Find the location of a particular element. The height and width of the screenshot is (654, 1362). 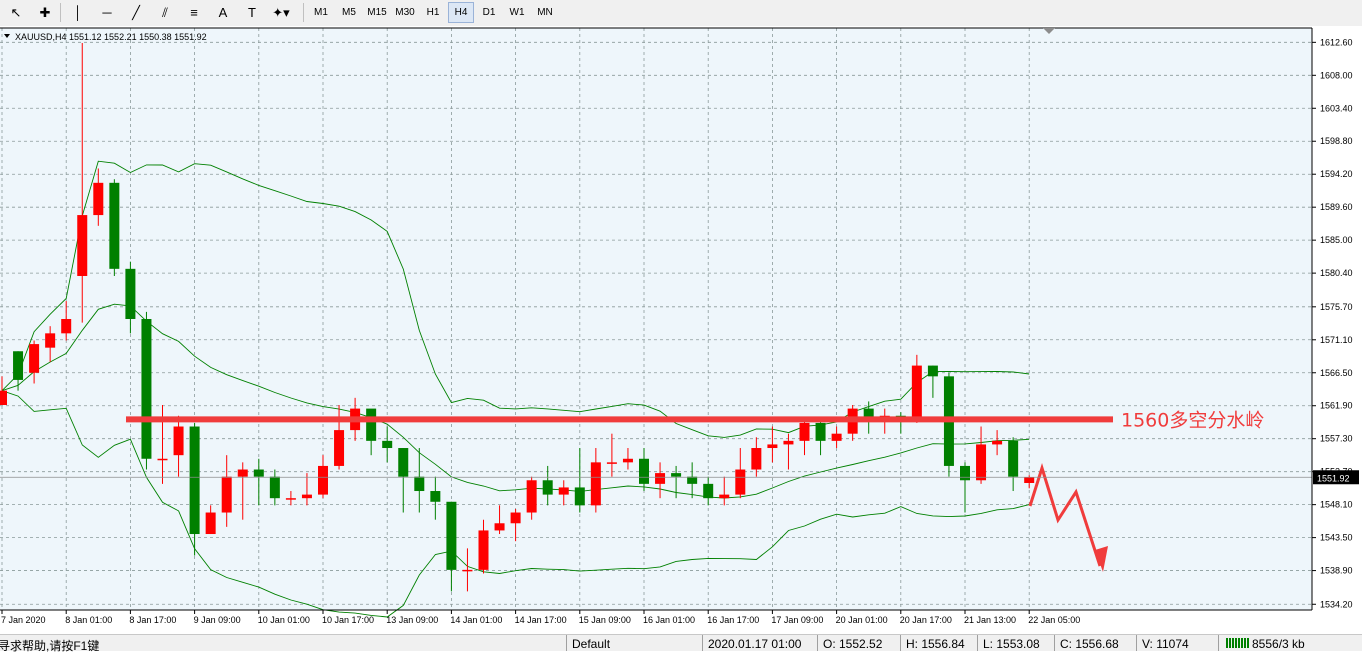

x-tick-label: 16 Jan 01:00 is located at coordinates (669, 620).